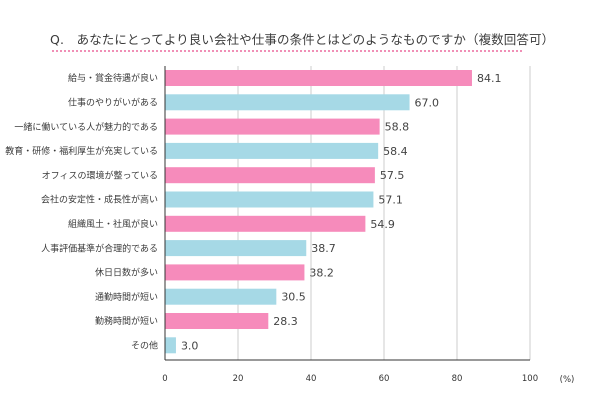 The image size is (600, 402). Describe the element at coordinates (390, 200) in the screenshot. I see `value-label: 57.1` at that location.